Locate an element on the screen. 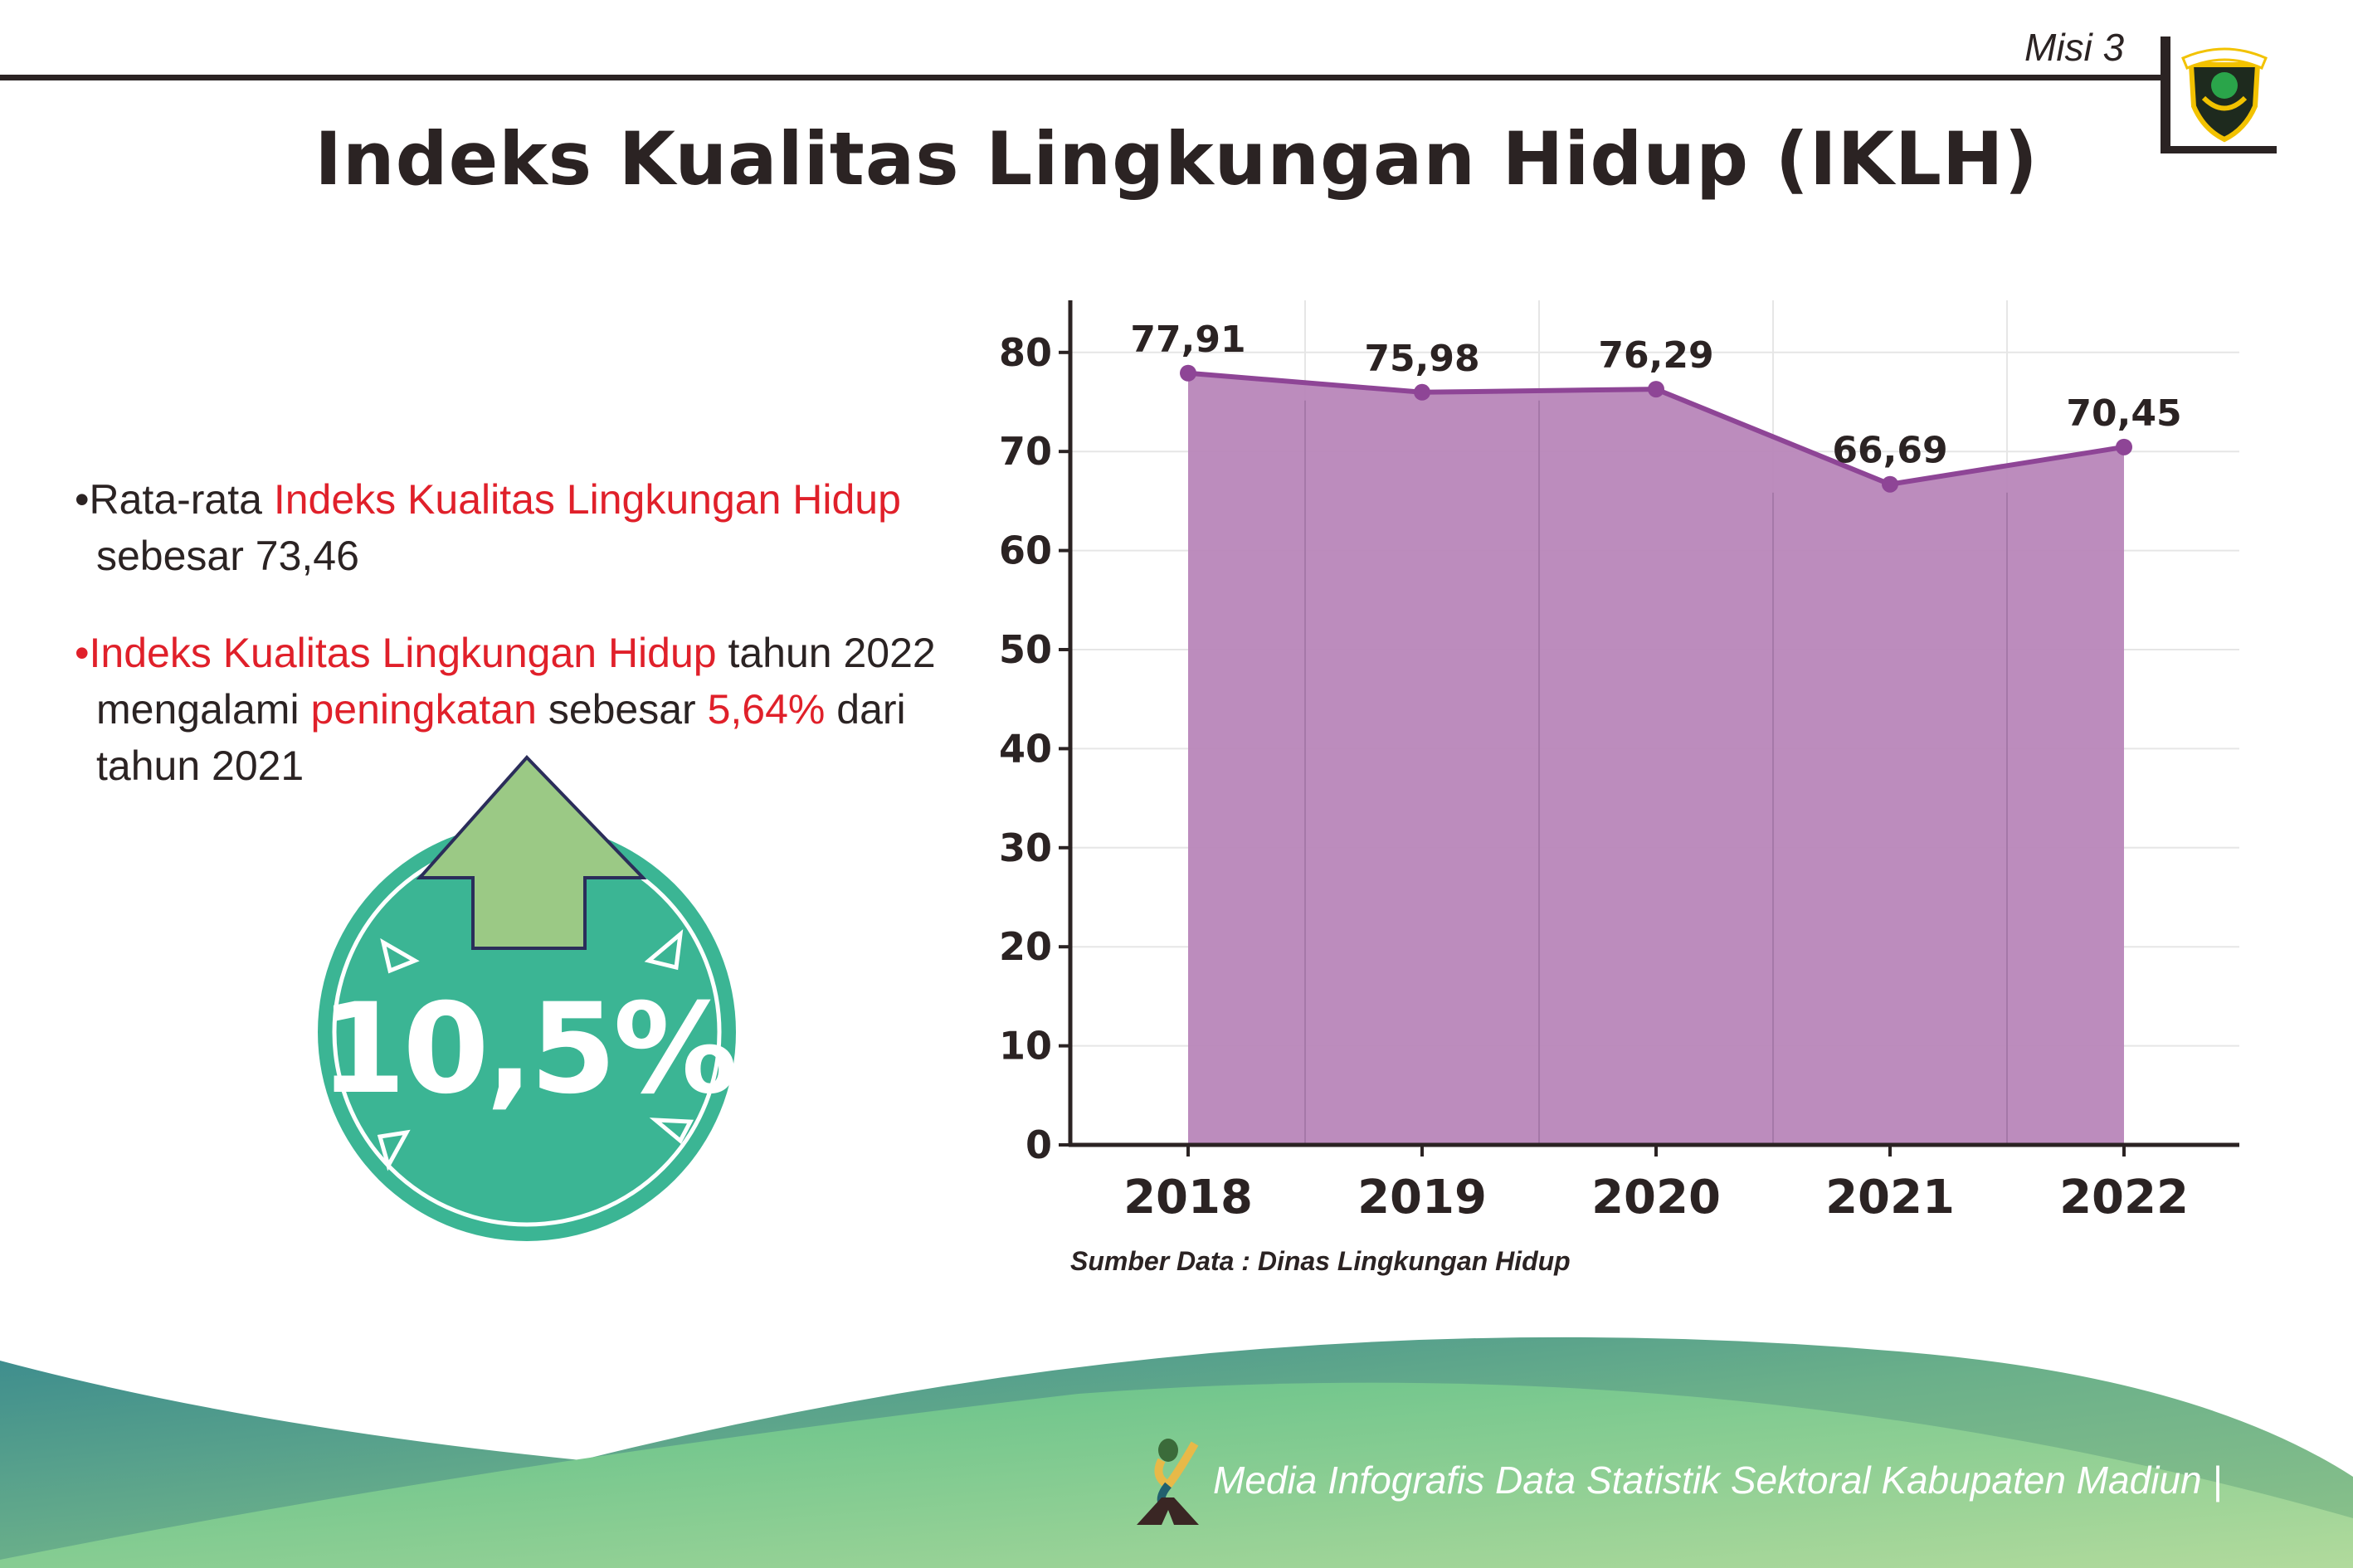  increase-badge is located at coordinates (527, 998).